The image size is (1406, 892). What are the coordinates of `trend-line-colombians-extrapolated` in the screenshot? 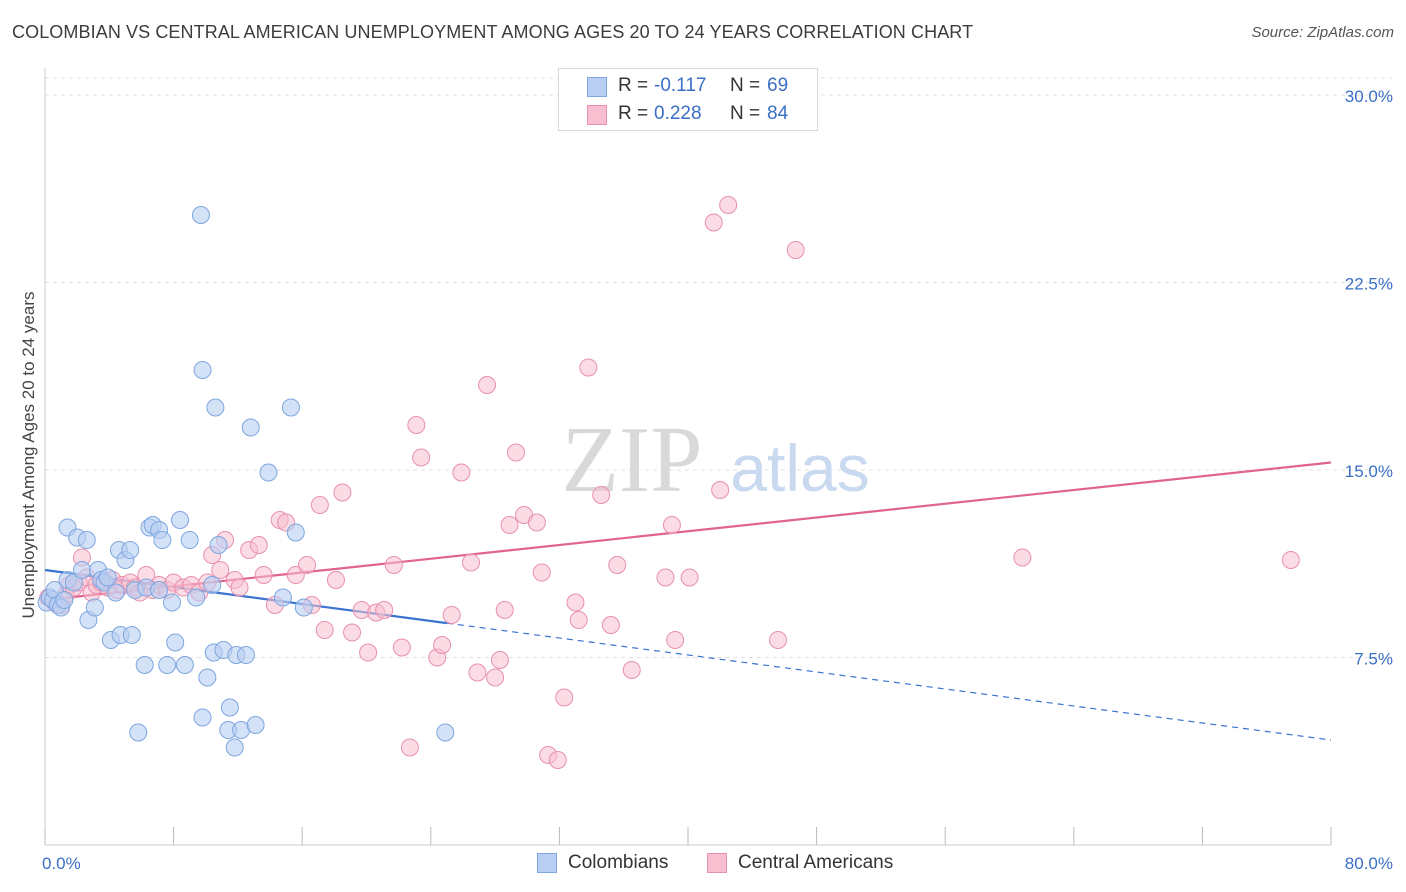 It's located at (889, 681).